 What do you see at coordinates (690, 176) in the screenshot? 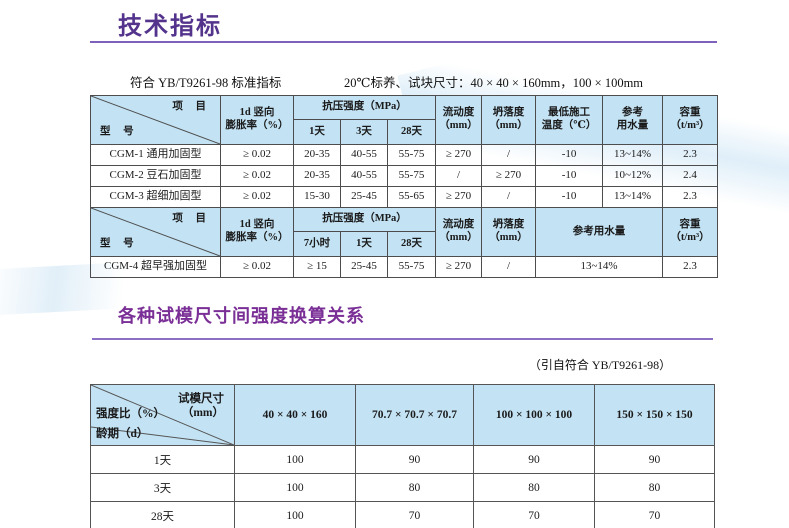
I see `cell: 2.4` at bounding box center [690, 176].